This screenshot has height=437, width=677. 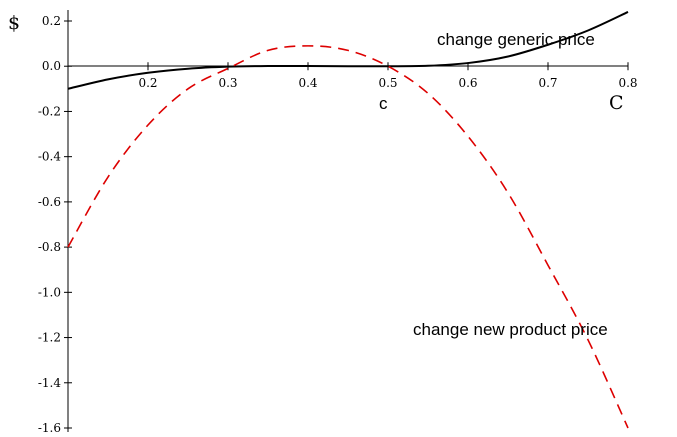 What do you see at coordinates (147, 83) in the screenshot?
I see `x-tick-label: 0.2` at bounding box center [147, 83].